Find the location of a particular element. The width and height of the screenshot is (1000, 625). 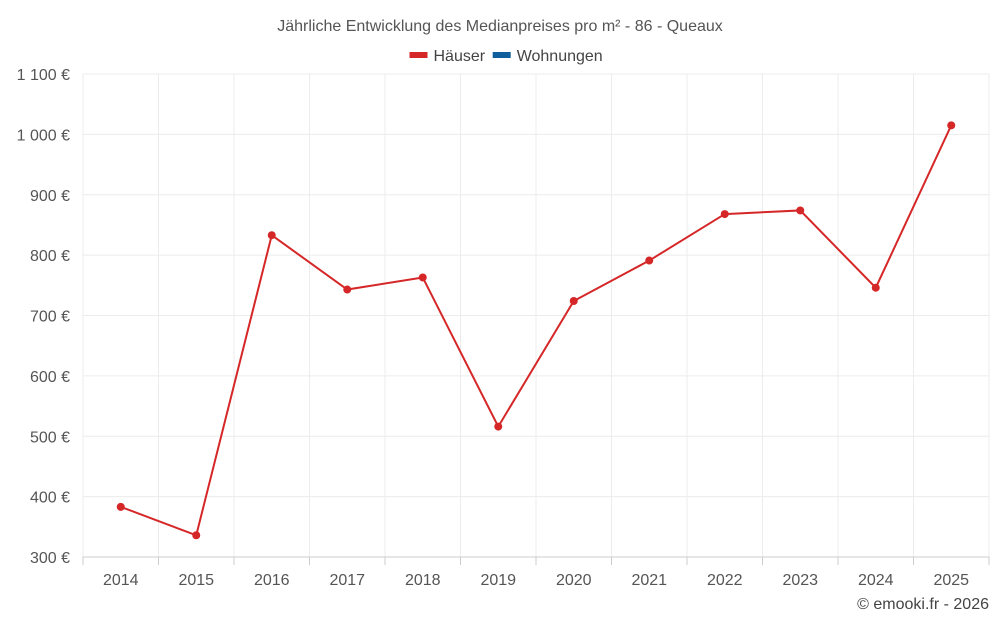

y-tick-label: 500 € is located at coordinates (50, 437).